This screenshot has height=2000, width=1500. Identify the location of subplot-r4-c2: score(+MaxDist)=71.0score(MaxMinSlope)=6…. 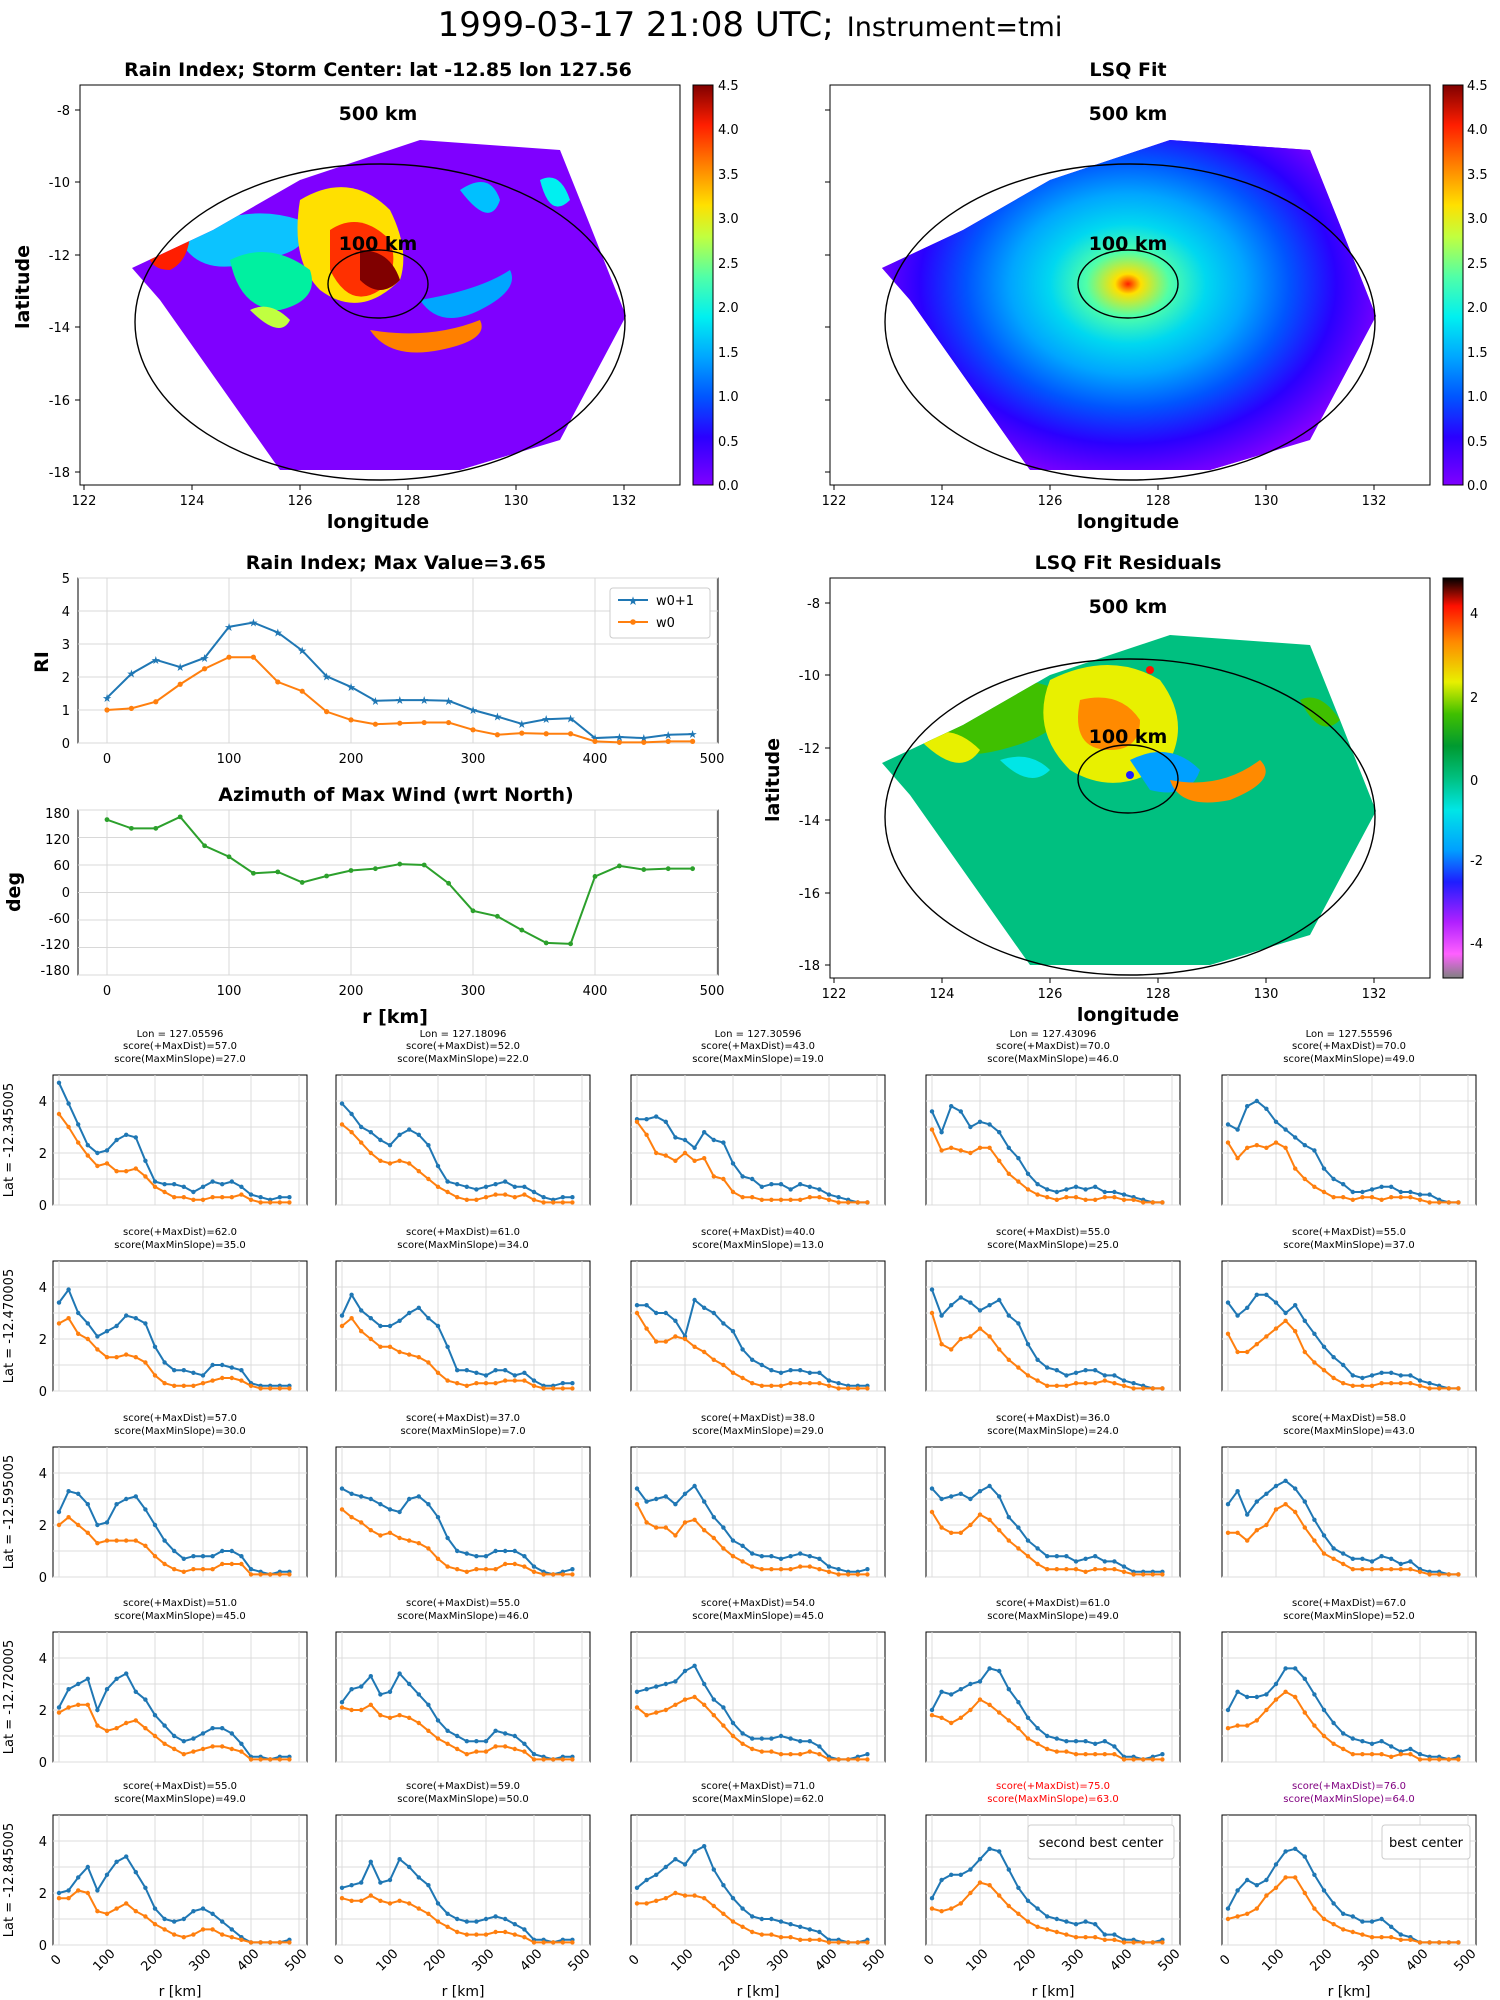
(757, 1890).